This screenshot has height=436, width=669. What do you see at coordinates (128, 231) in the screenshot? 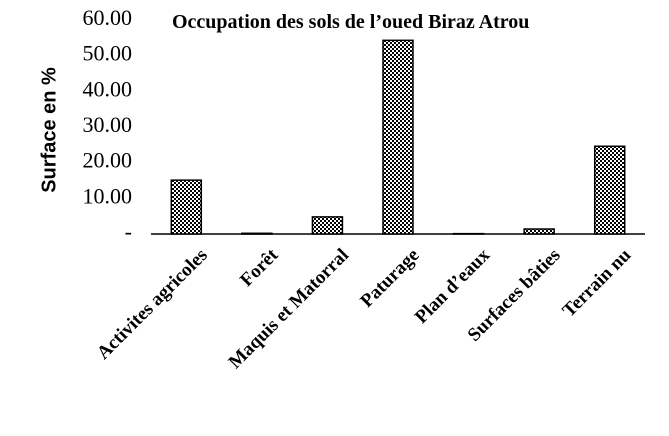
I see `y-tick-label: -` at bounding box center [128, 231].